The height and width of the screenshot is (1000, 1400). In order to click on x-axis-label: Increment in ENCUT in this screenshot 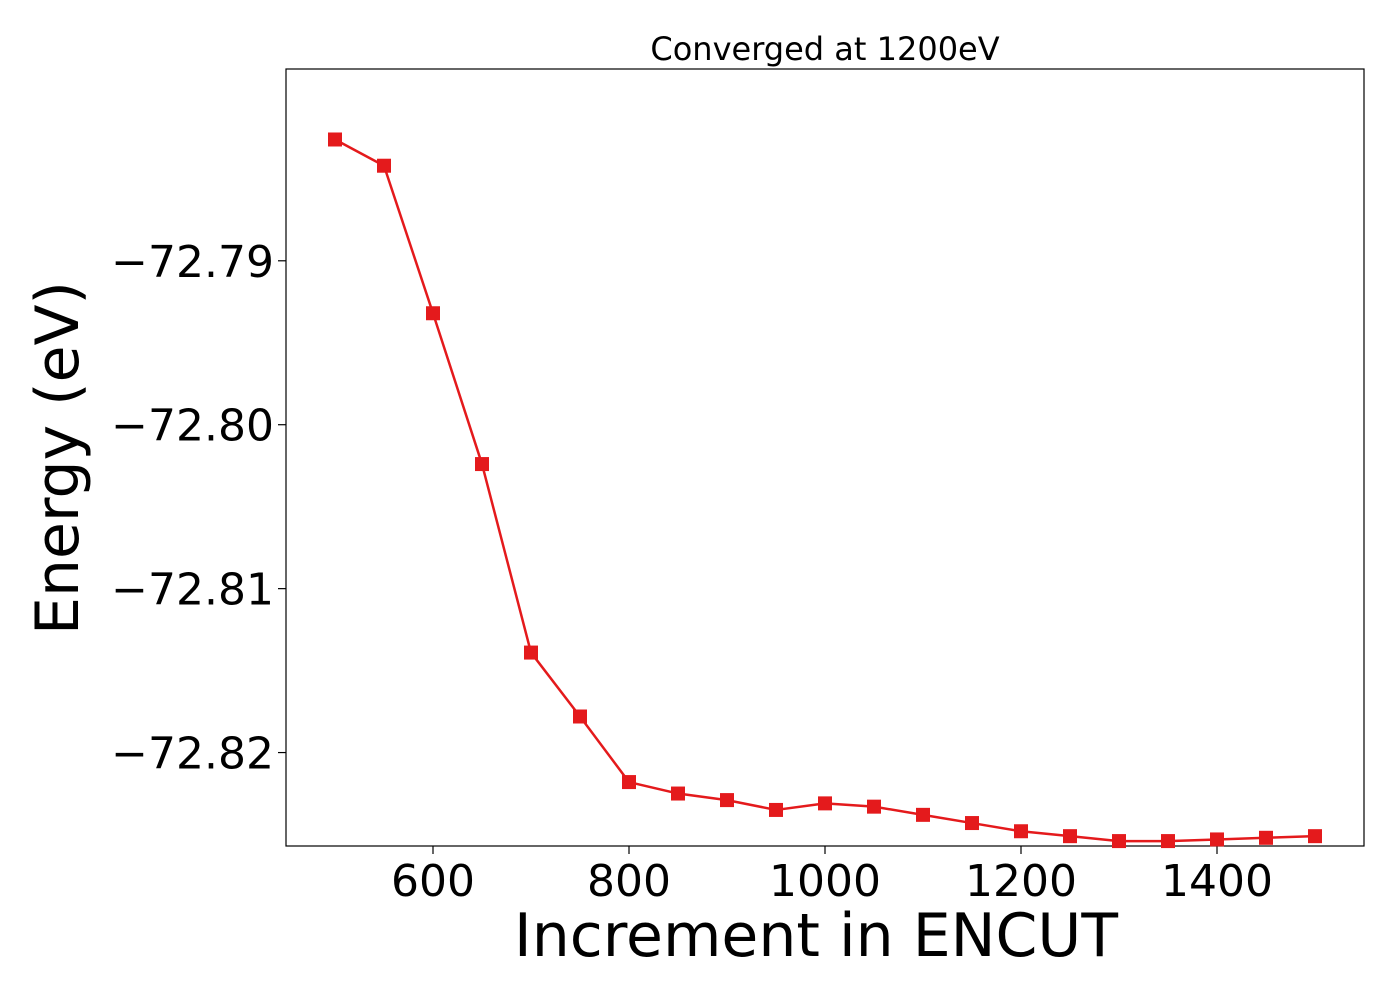, I will do `click(816, 936)`.